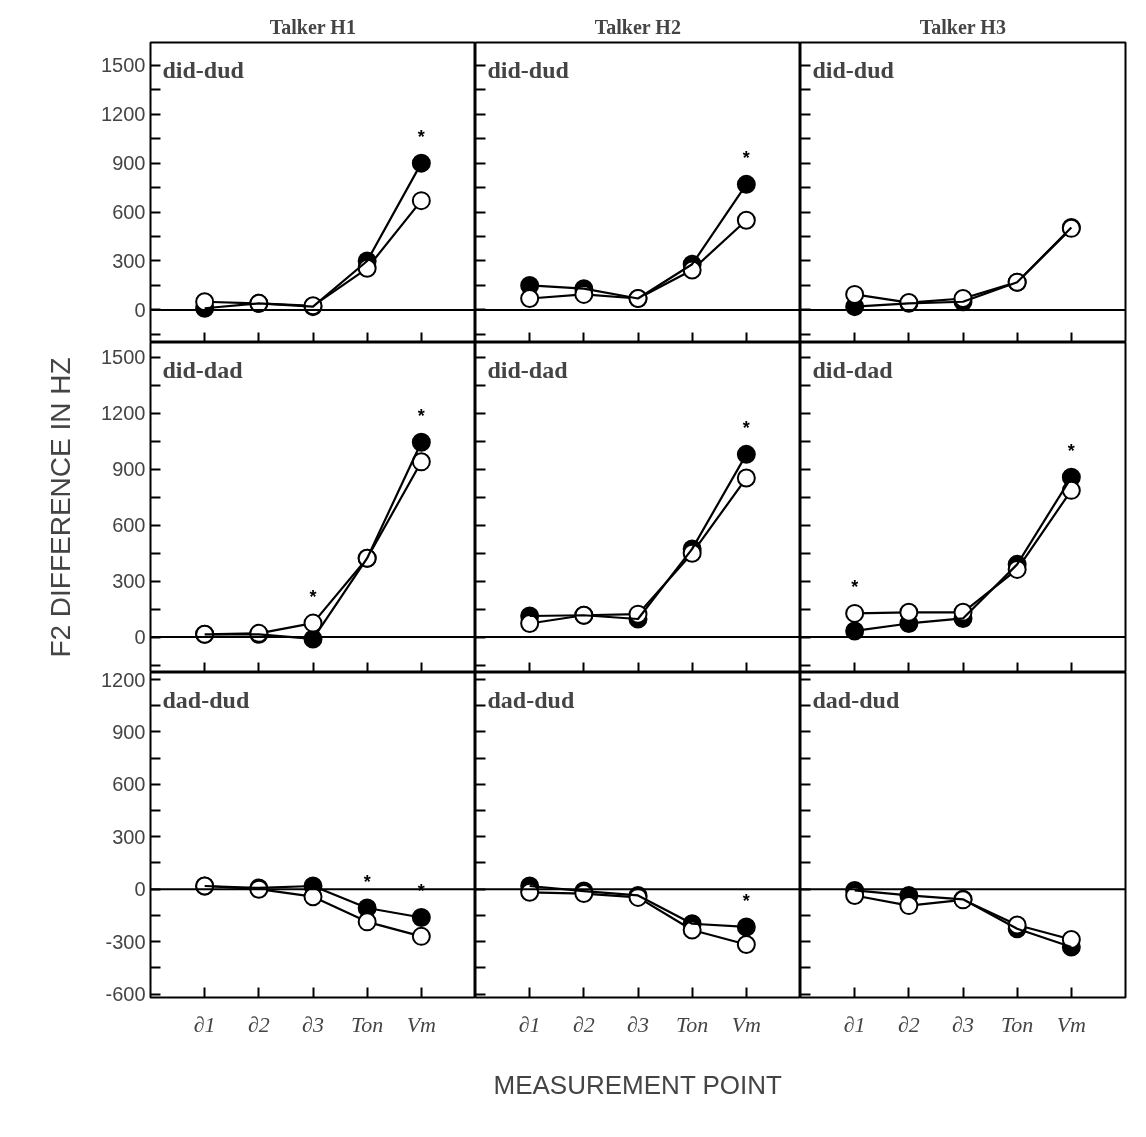 The image size is (1146, 1137). I want to click on x-axis-title: MEASUREMENT POINT, so click(638, 1084).